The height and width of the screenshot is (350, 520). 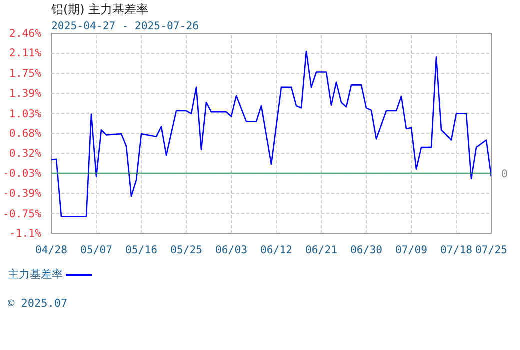 What do you see at coordinates (35, 274) in the screenshot?
I see `legend-label: 主力基差率` at bounding box center [35, 274].